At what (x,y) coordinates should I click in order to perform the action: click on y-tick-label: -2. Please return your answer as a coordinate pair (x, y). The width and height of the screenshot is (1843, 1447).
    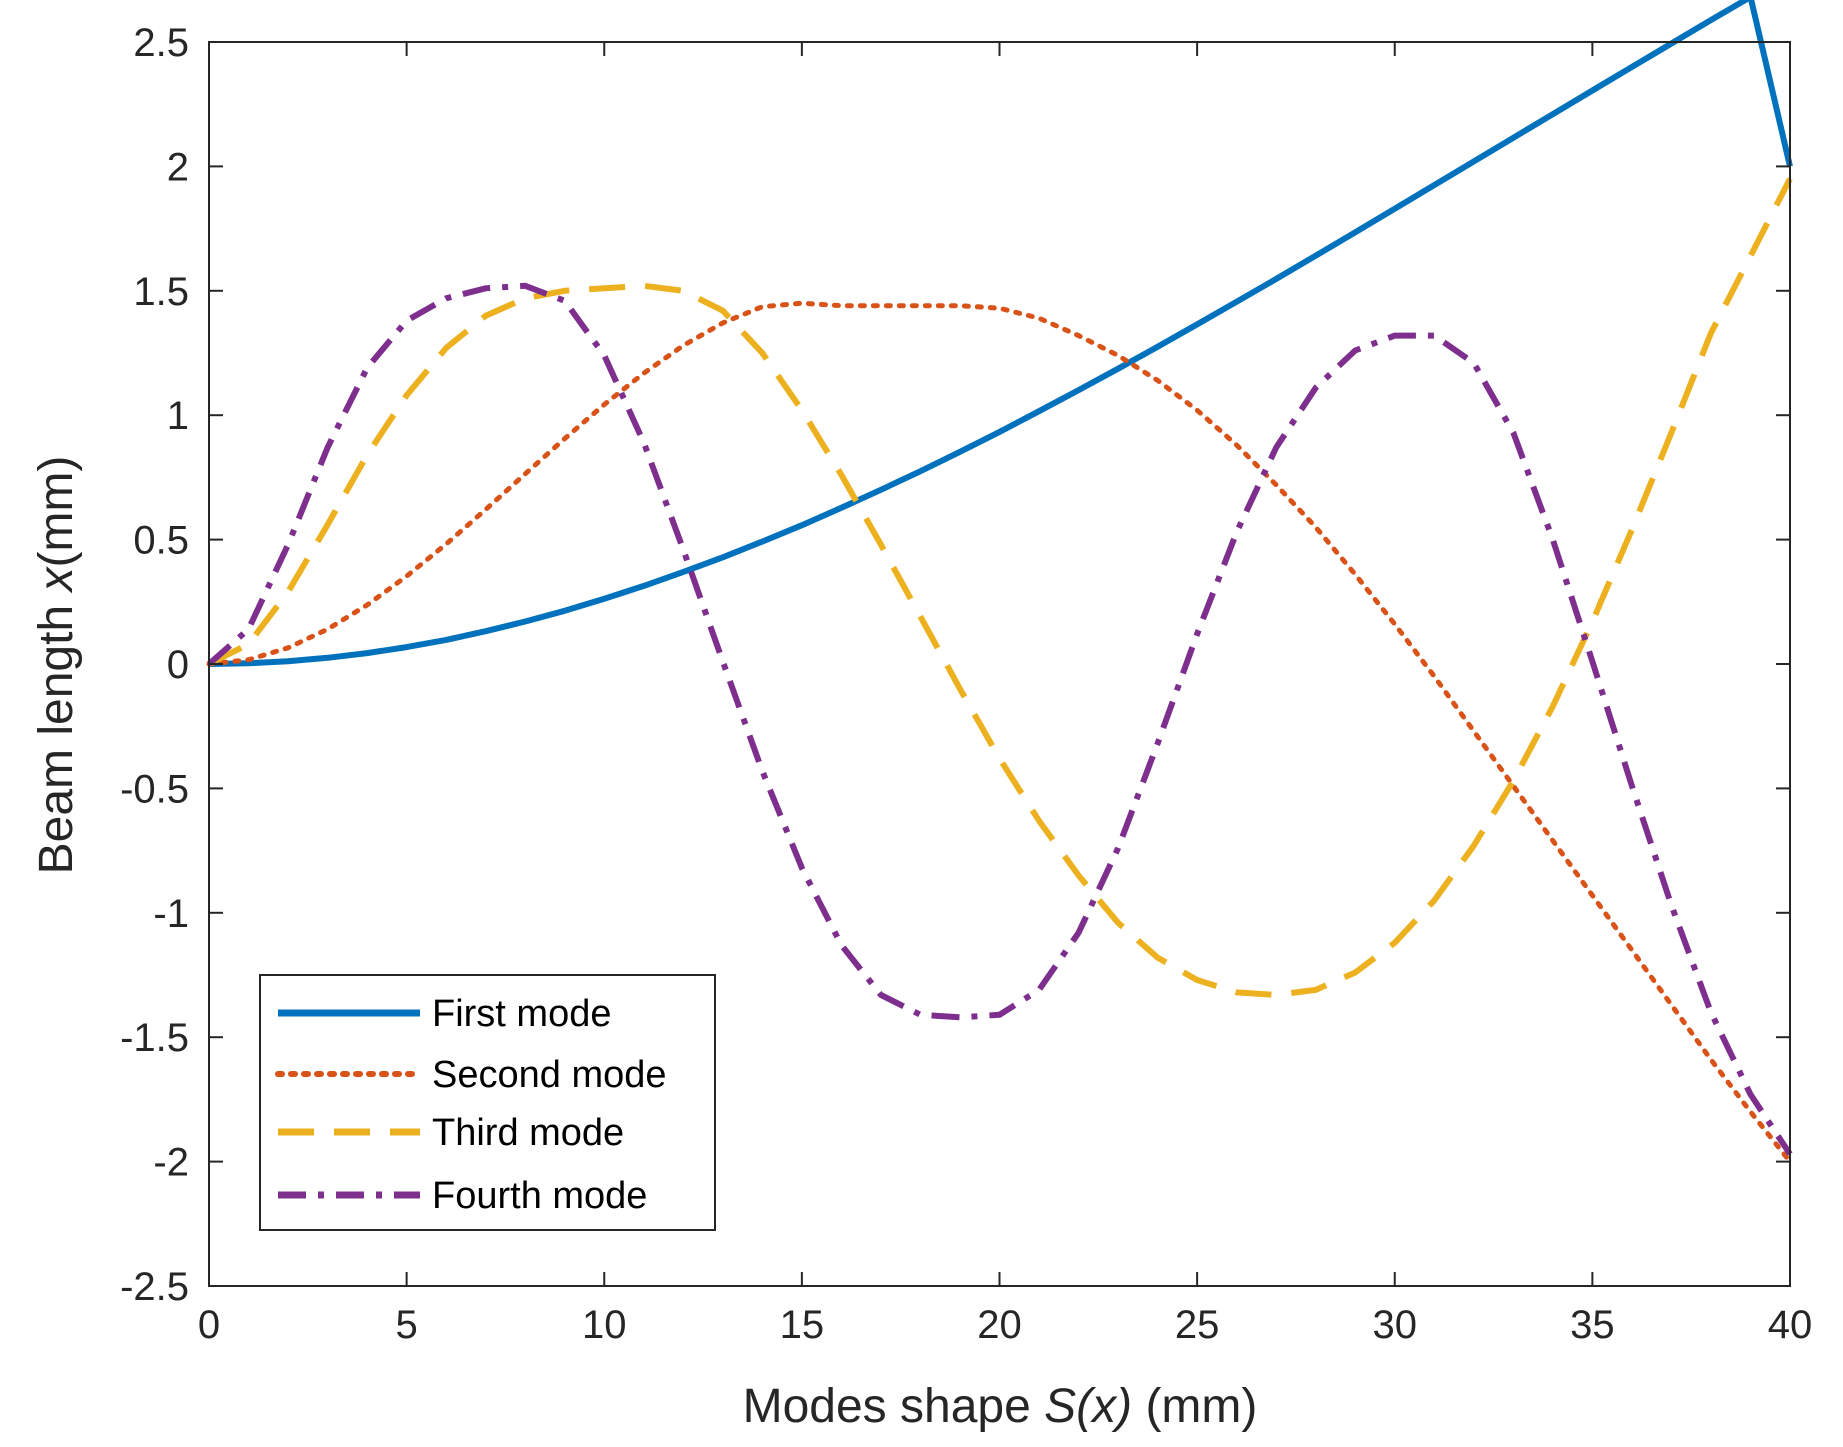
    Looking at the image, I should click on (171, 1163).